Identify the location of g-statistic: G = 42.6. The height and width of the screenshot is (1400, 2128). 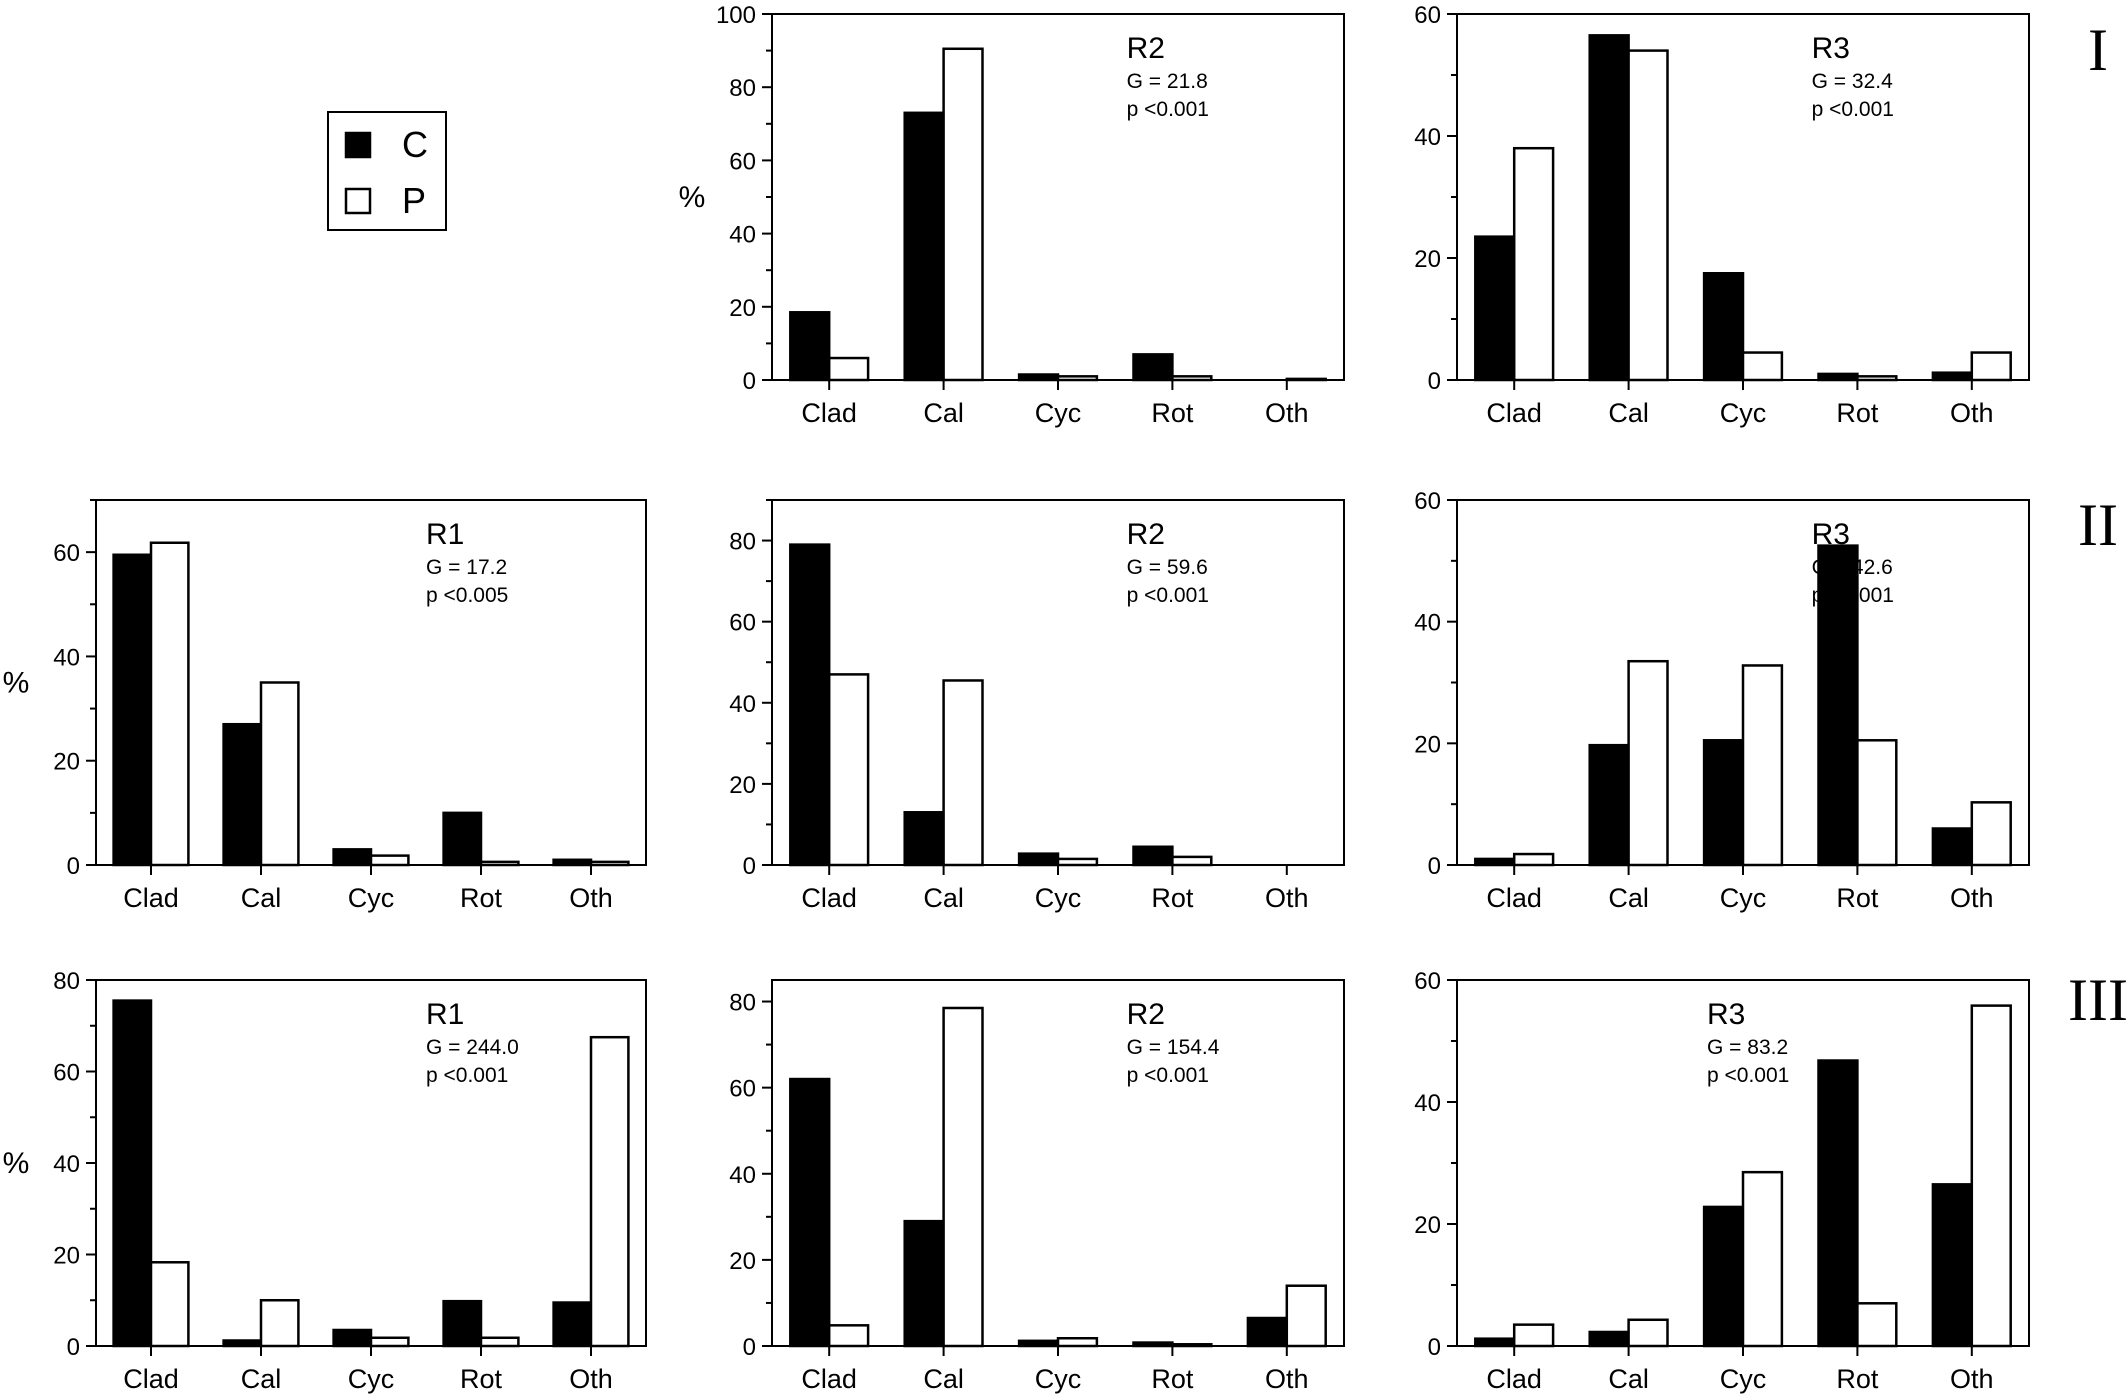
(1852, 567).